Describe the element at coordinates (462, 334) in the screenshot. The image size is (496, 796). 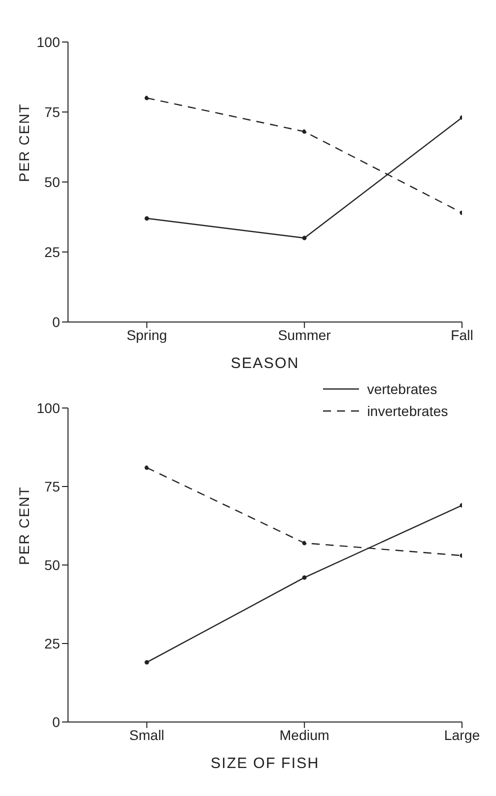
I see `x-tick-label: Fall` at that location.